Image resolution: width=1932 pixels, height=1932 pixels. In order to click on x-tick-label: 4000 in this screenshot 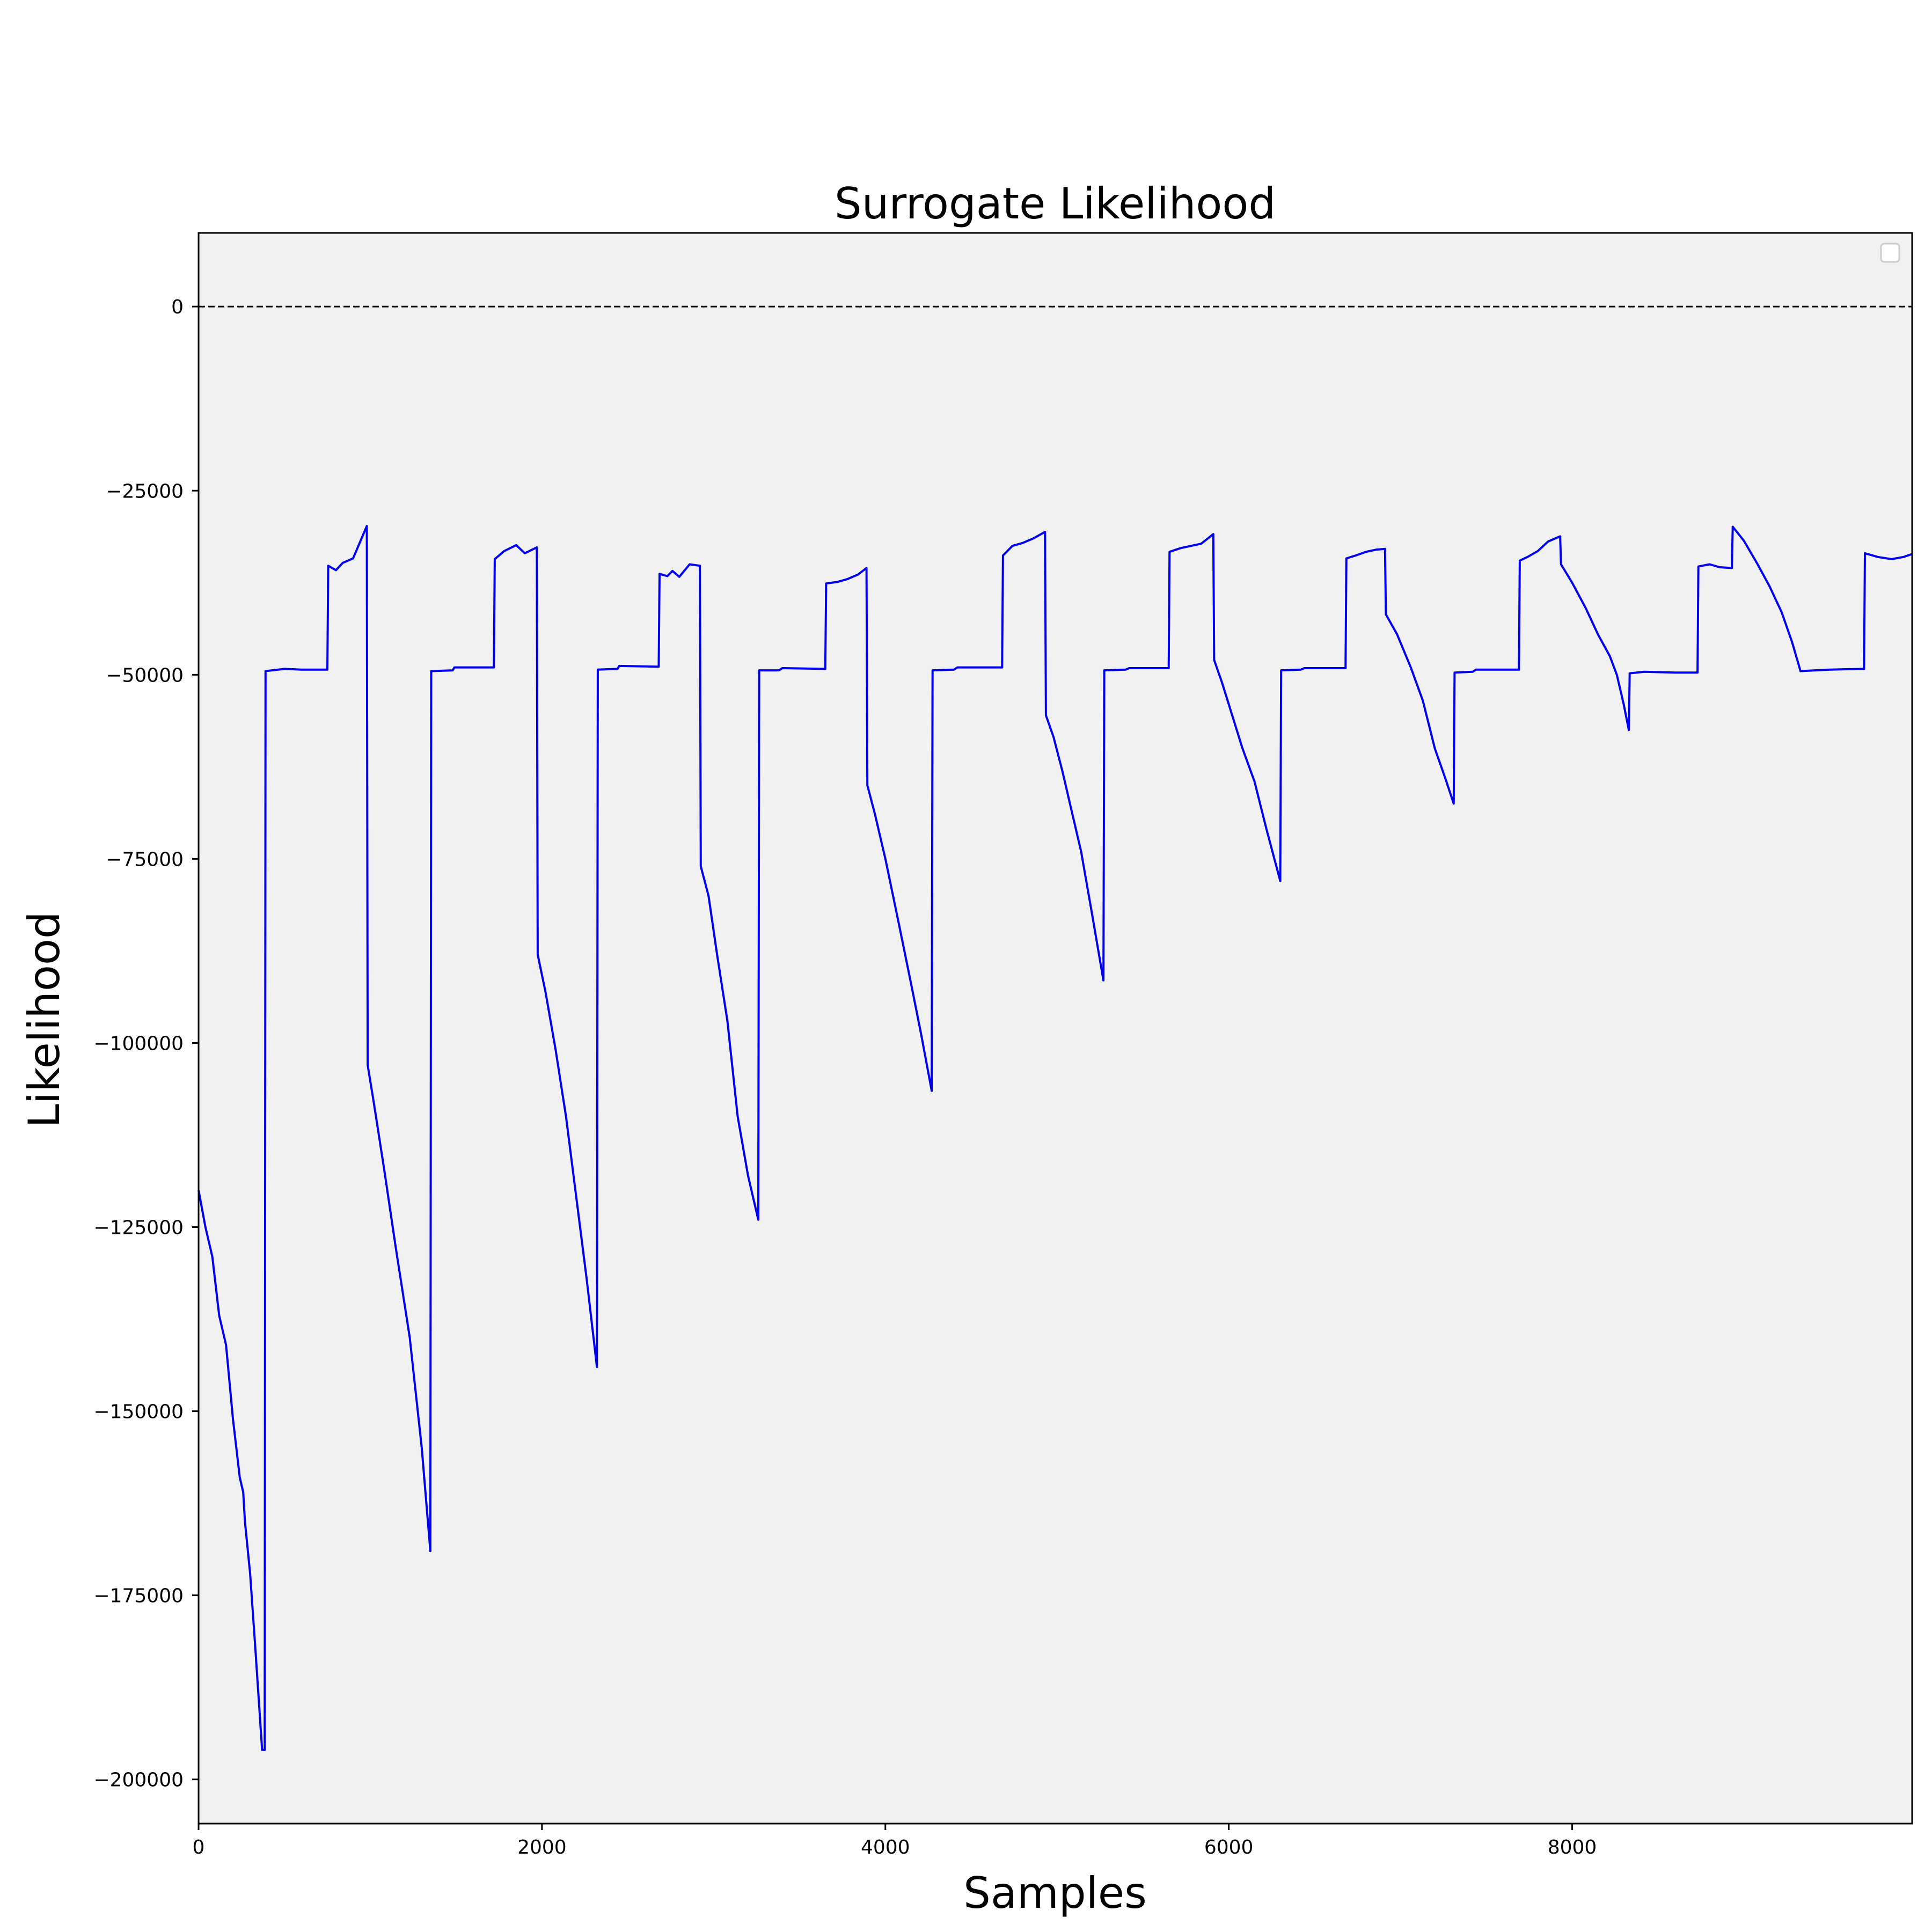, I will do `click(885, 1847)`.